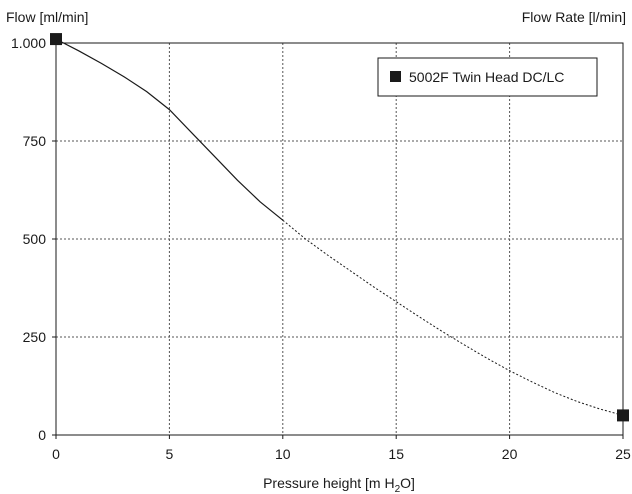  I want to click on y-tick-label: 250, so click(35, 337).